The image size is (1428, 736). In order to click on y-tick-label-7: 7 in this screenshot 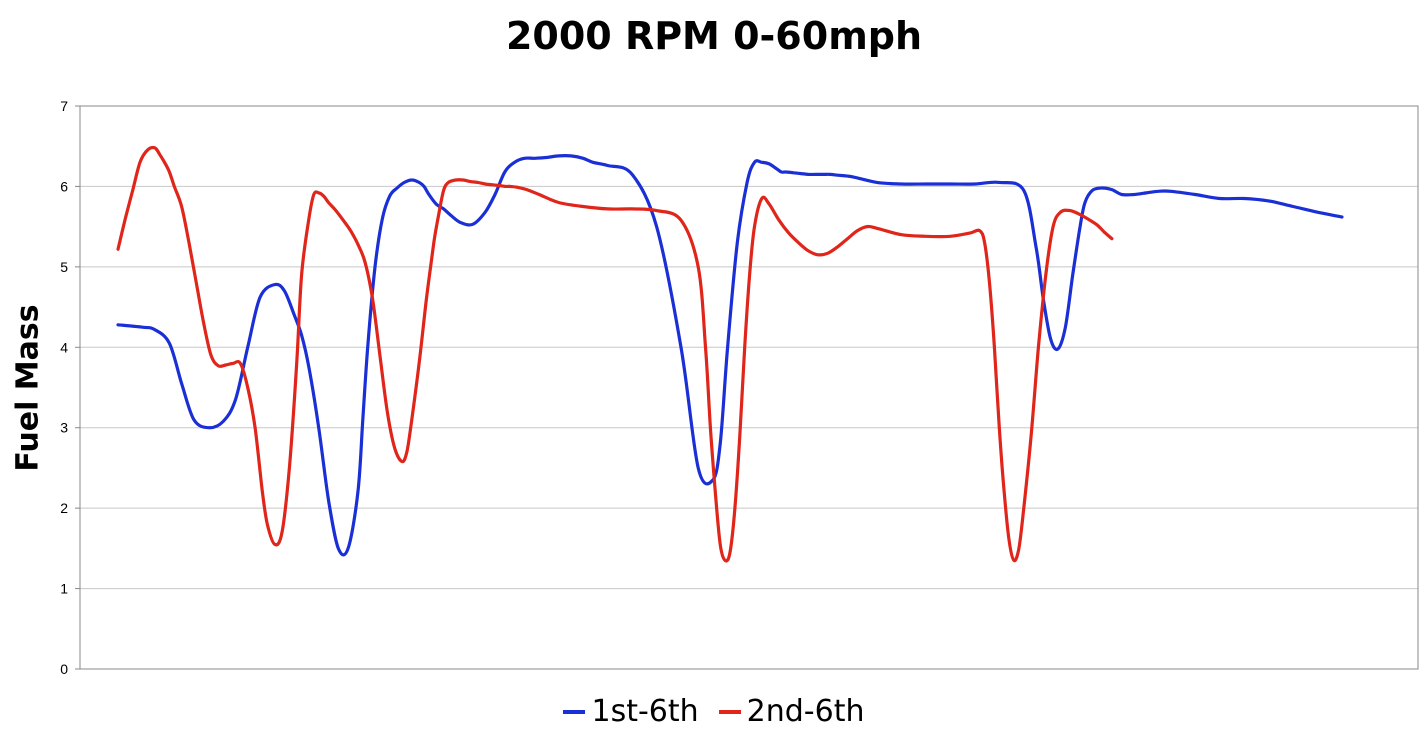, I will do `click(64, 106)`.